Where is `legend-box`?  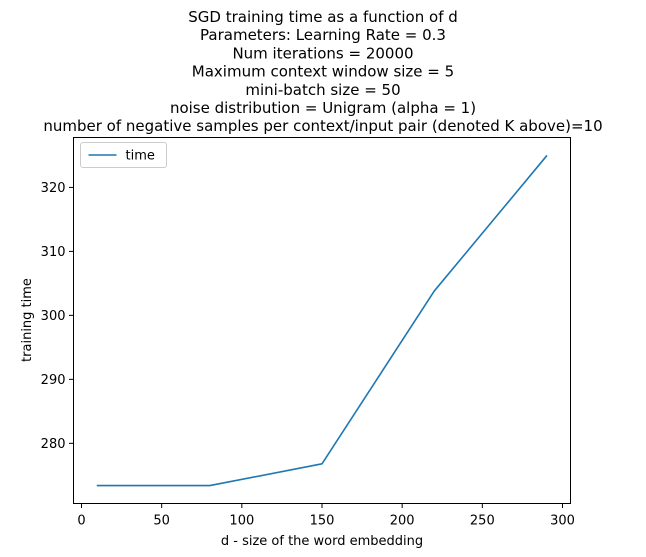 legend-box is located at coordinates (123, 155).